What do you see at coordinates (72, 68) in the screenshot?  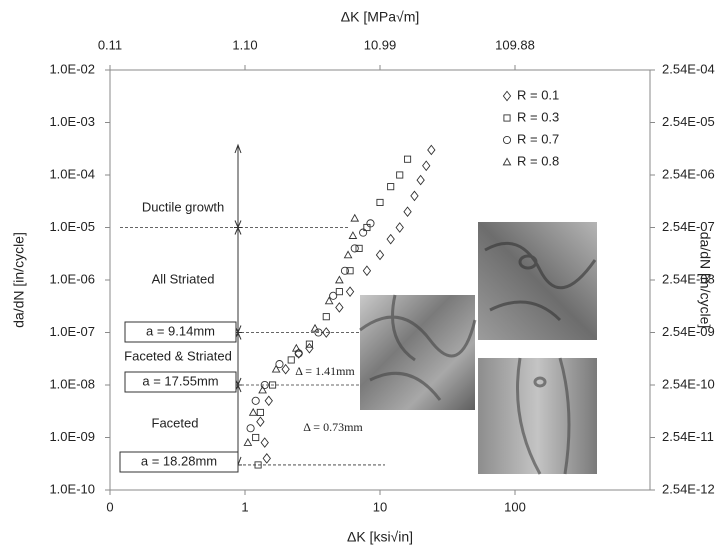 I see `y-tick-label: 1.0E-02` at bounding box center [72, 68].